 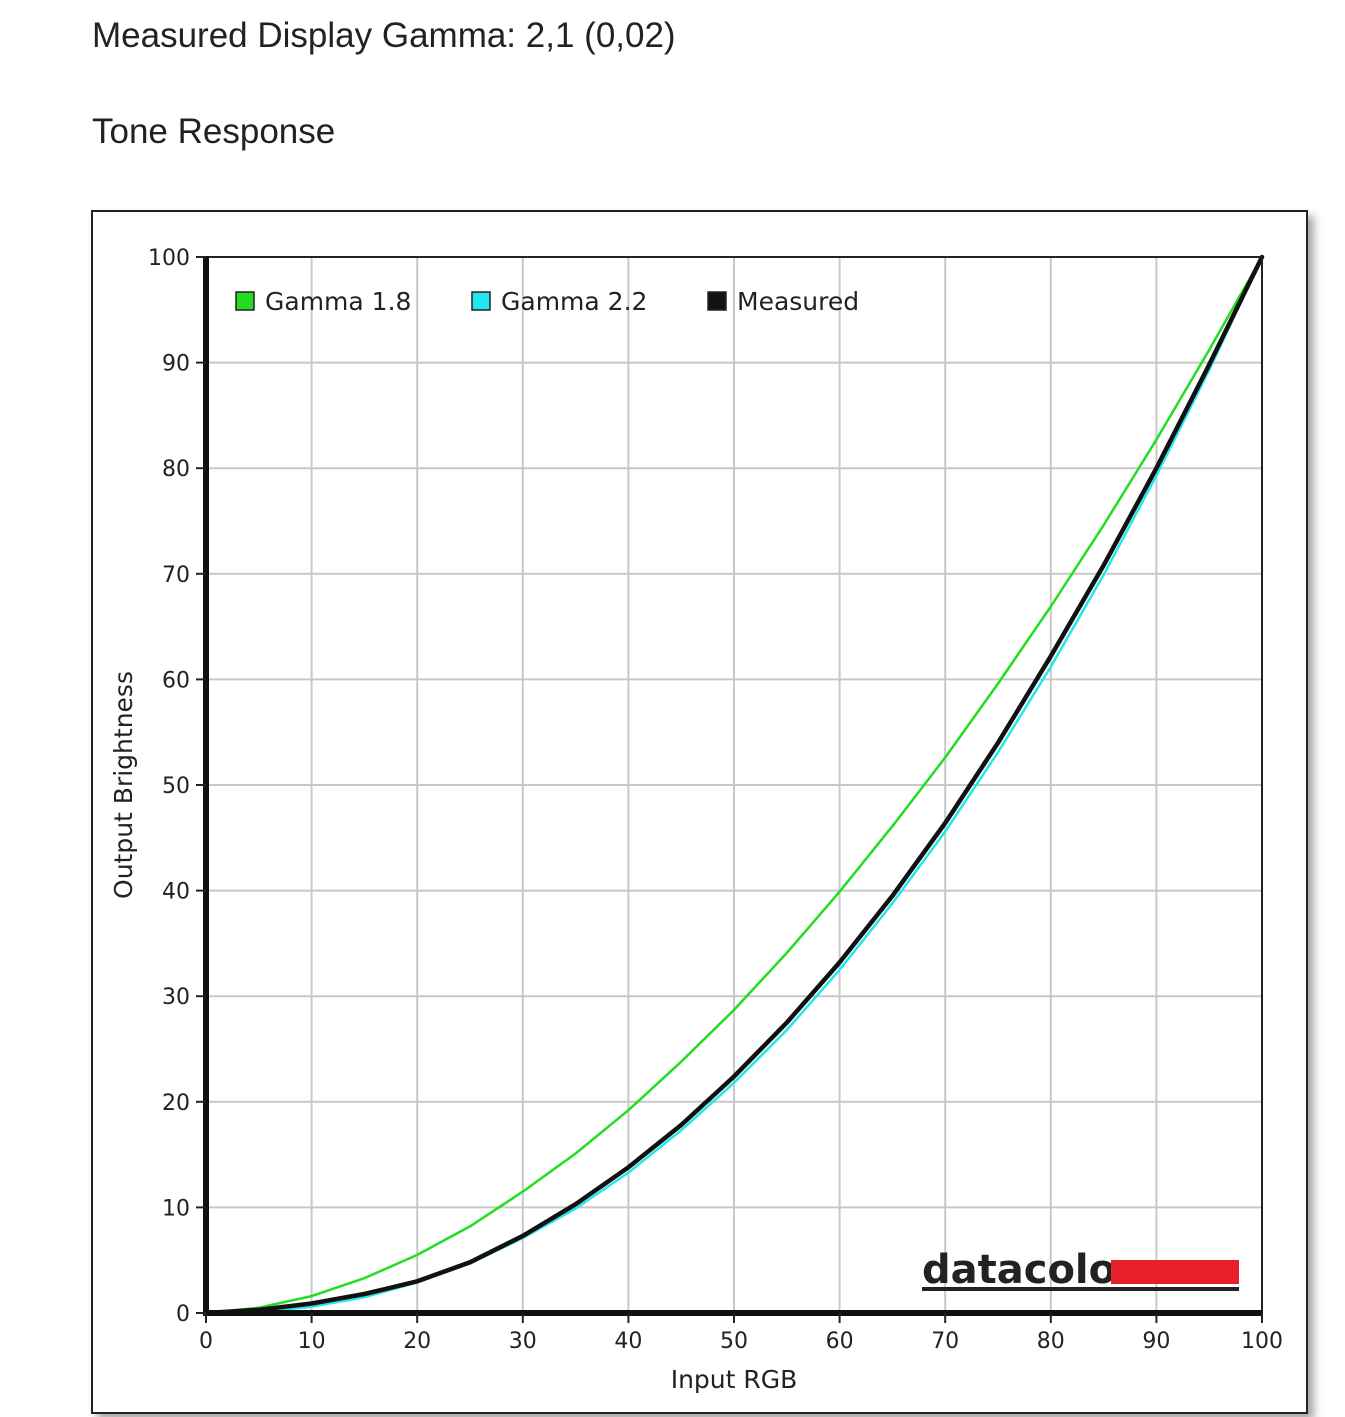 What do you see at coordinates (1080, 1289) in the screenshot?
I see `logo-underline` at bounding box center [1080, 1289].